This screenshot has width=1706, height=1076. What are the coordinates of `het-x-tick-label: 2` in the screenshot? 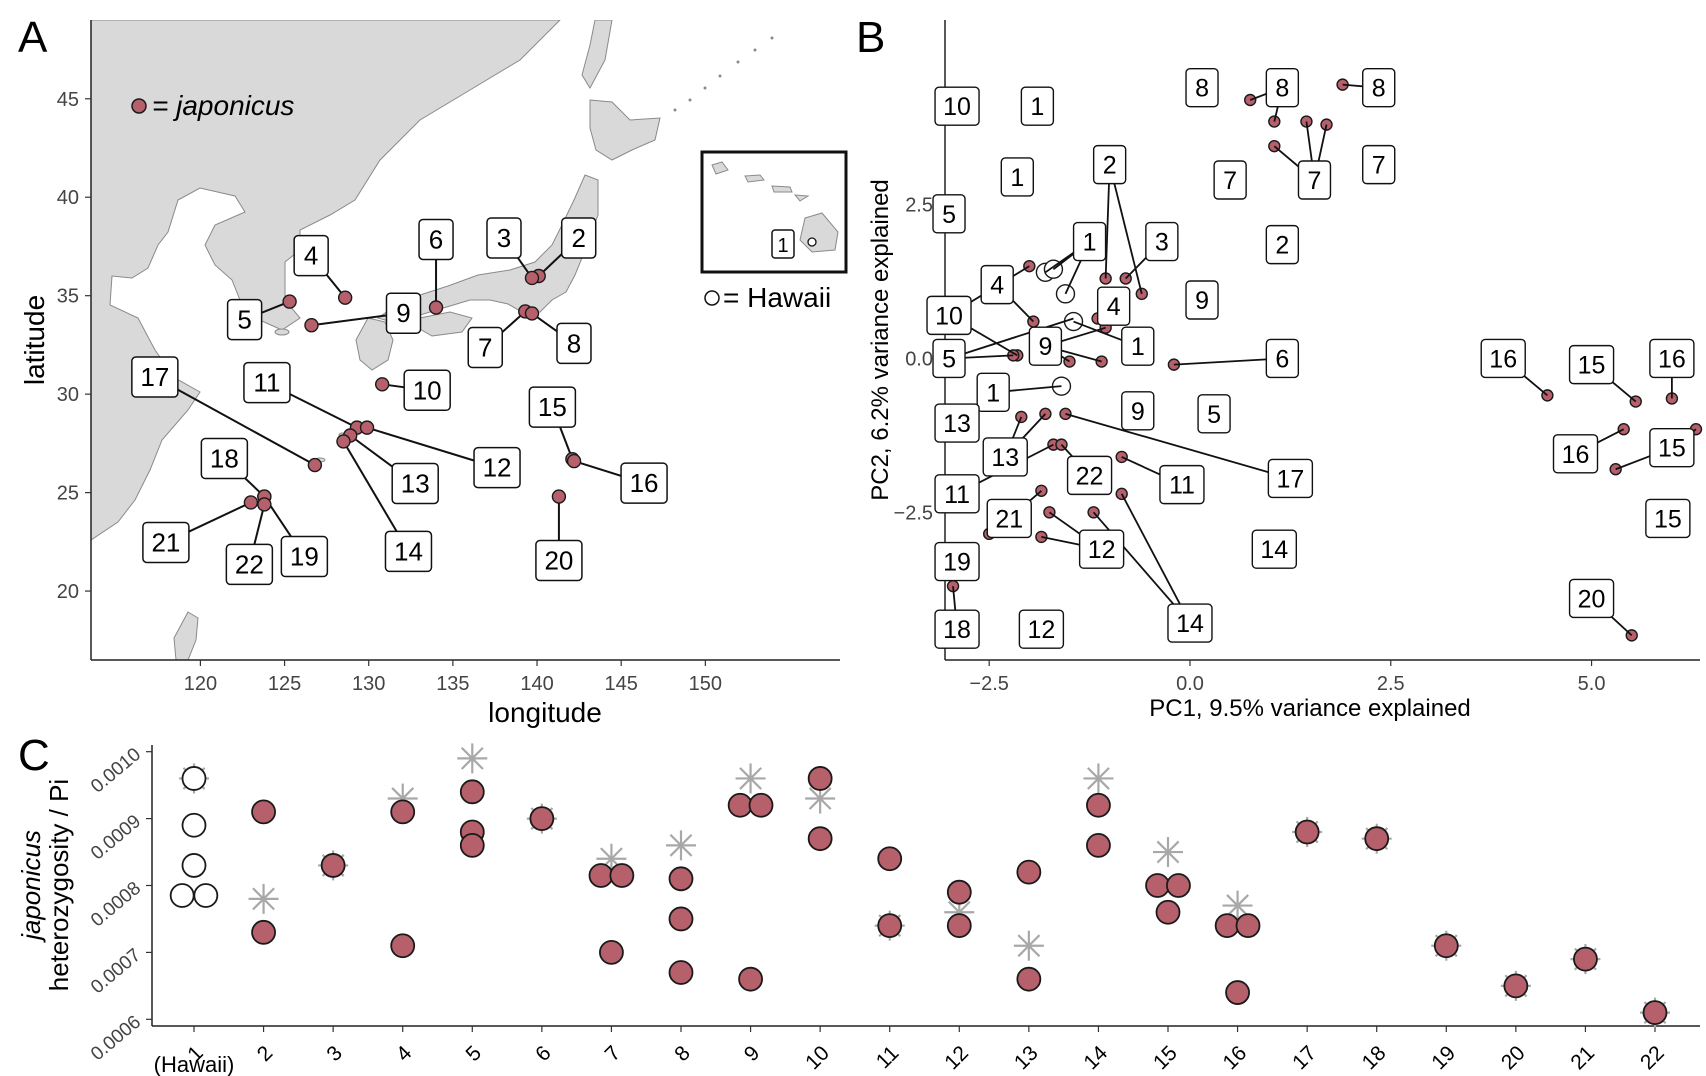 It's located at (265, 1054).